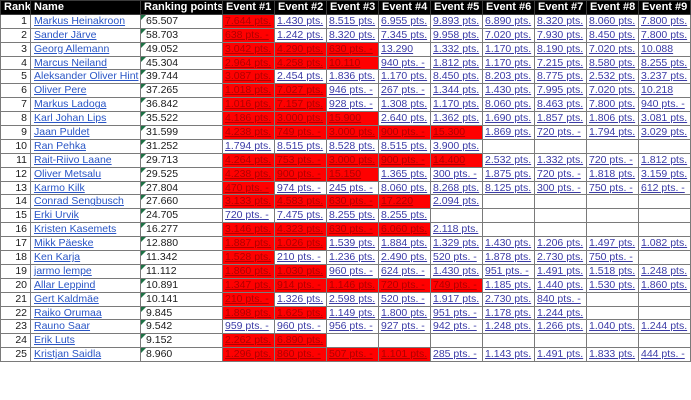 Image resolution: width=691 pixels, height=400 pixels. What do you see at coordinates (560, 104) in the screenshot?
I see `event-score-link: 8.463 pts.` at bounding box center [560, 104].